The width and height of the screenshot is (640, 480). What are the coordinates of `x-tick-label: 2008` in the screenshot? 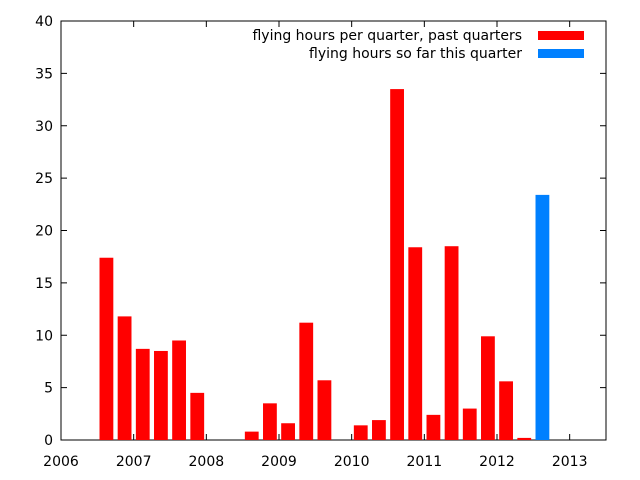 It's located at (207, 462).